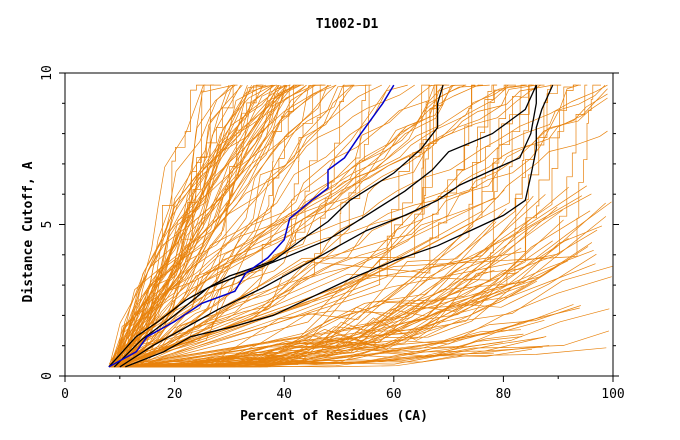 This screenshot has height=440, width=680. What do you see at coordinates (47, 73) in the screenshot?
I see `y-tick-label: 10` at bounding box center [47, 73].